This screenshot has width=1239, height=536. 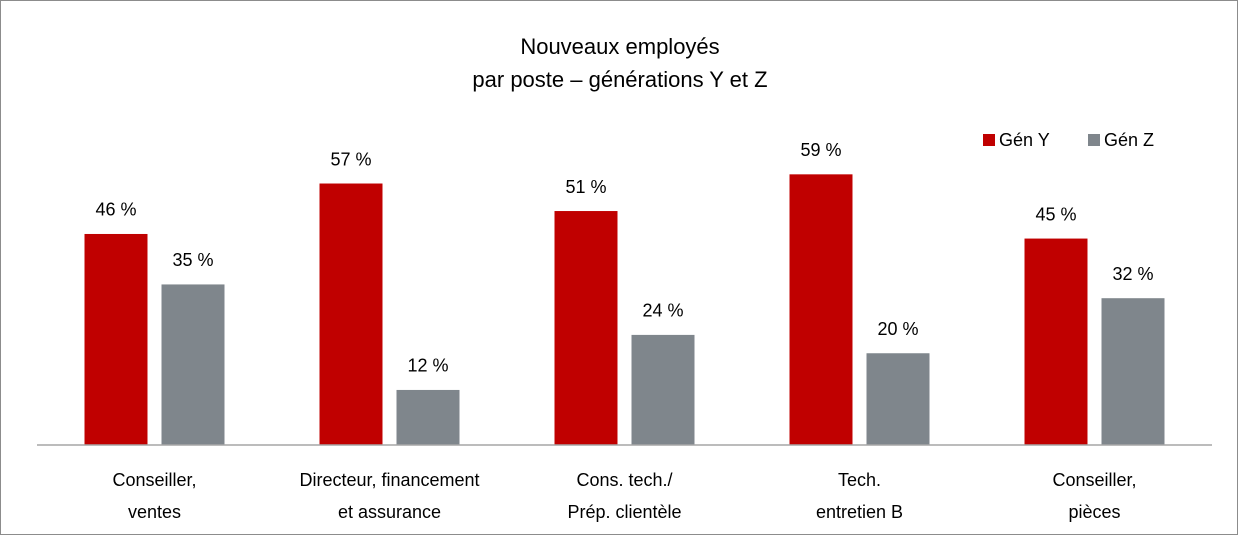 What do you see at coordinates (389, 512) in the screenshot?
I see `x-tick-label: et assurance` at bounding box center [389, 512].